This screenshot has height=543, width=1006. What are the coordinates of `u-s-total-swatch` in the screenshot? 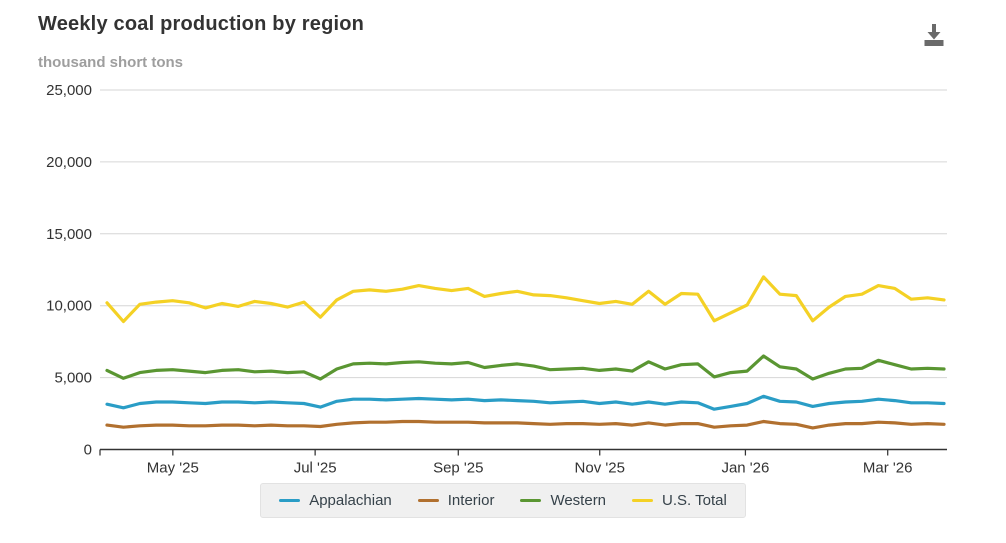 It's located at (643, 500).